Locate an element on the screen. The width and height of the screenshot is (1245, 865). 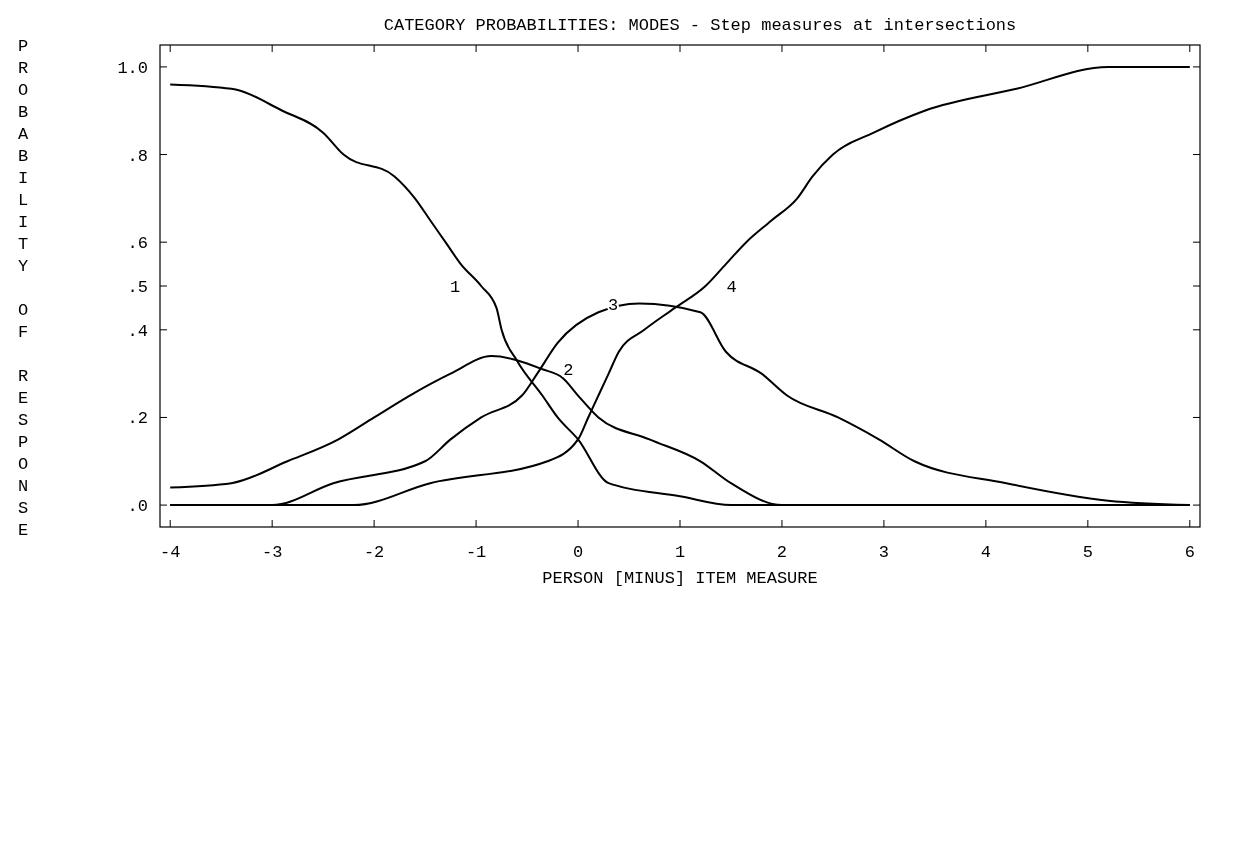
x-axis-title: PERSON [MINUS] ITEM MEASURE is located at coordinates (680, 578).